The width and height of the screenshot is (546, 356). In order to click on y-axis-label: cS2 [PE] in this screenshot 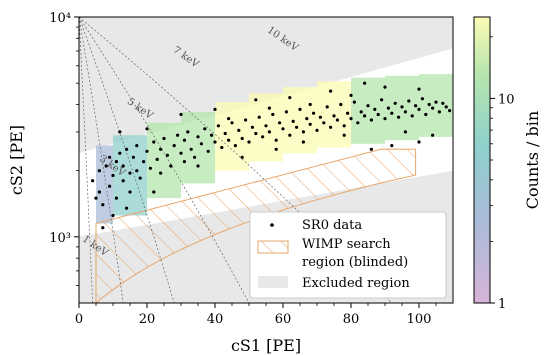, I will do `click(16, 160)`.